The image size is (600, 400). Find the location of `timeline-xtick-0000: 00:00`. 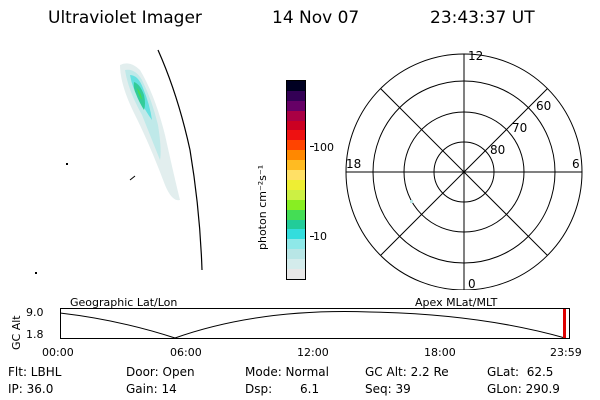

timeline-xtick-0000: 00:00 is located at coordinates (58, 352).